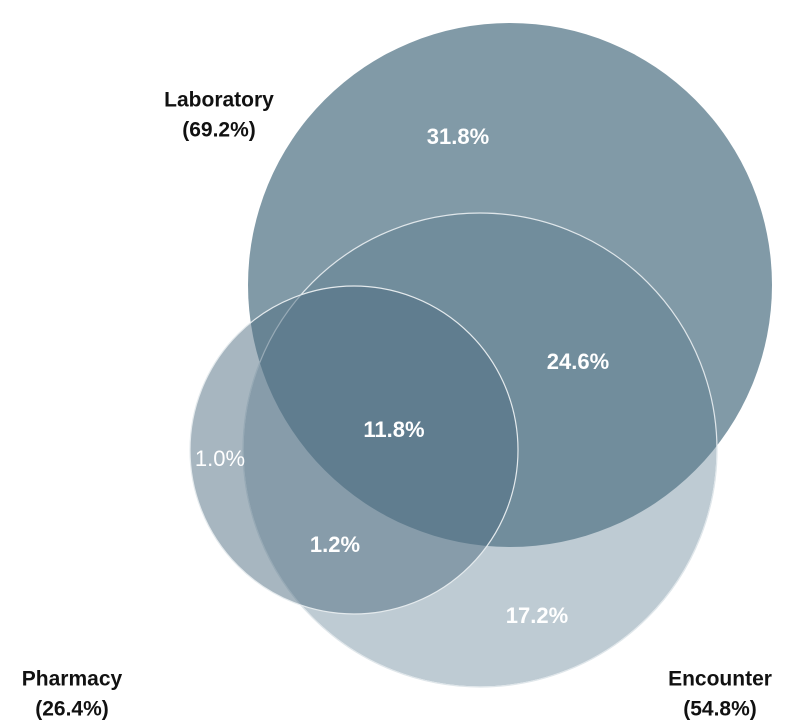 The image size is (786, 726). I want to click on region-label: 1.0%, so click(220, 458).